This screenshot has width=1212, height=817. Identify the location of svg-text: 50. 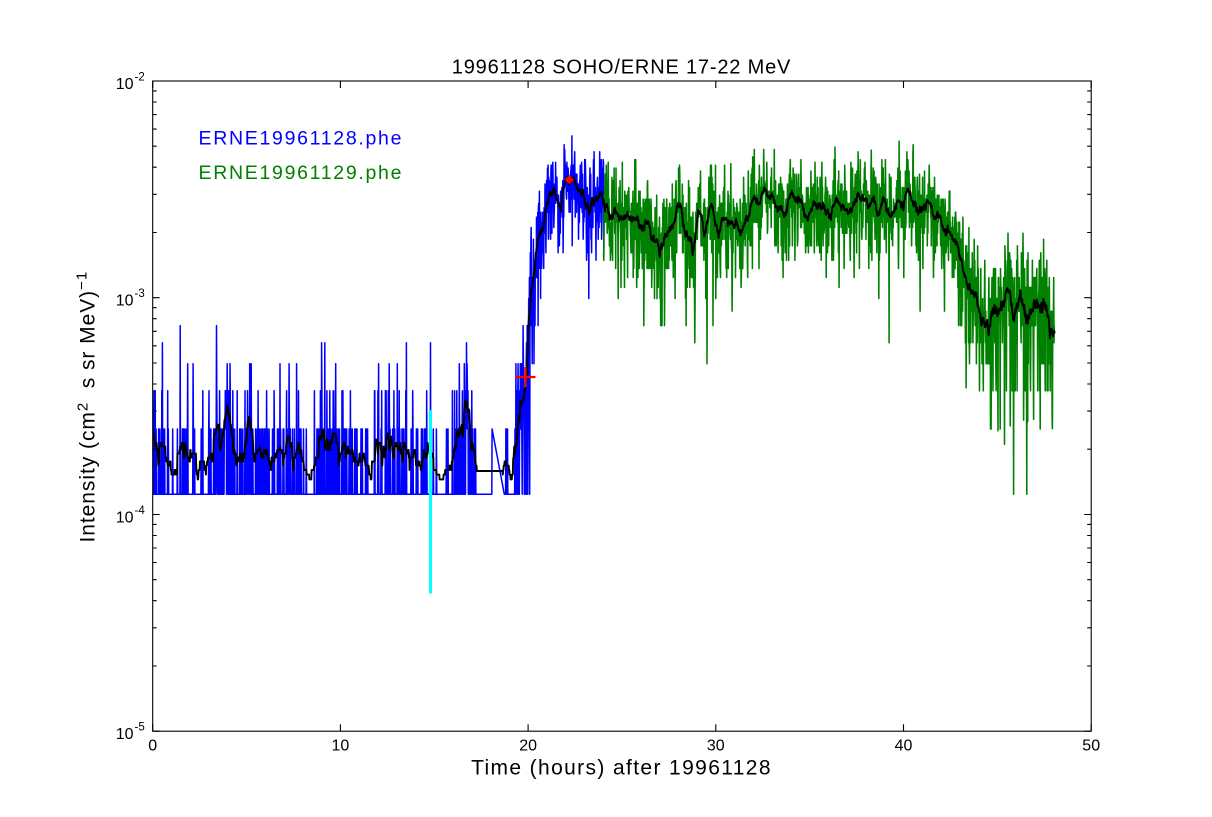
(1091, 746).